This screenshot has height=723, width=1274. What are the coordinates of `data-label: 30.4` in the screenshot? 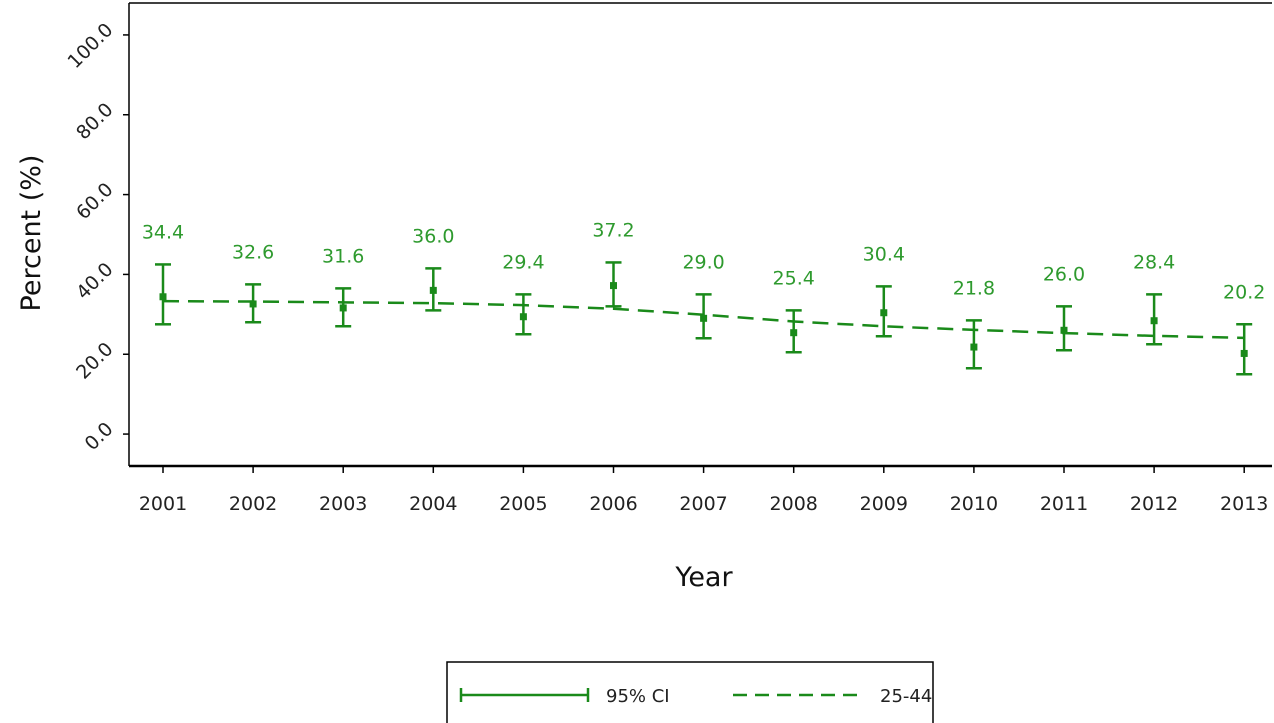 It's located at (884, 254).